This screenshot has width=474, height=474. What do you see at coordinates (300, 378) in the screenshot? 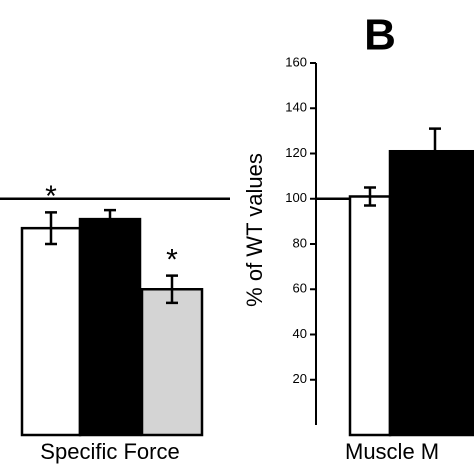
I see `y-tick-label: 20` at bounding box center [300, 378].